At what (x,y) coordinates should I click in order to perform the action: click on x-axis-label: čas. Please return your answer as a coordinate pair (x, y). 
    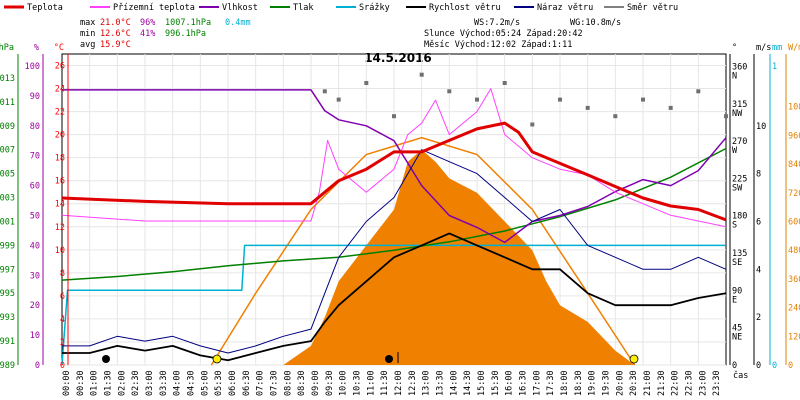
    Looking at the image, I should click on (740, 375).